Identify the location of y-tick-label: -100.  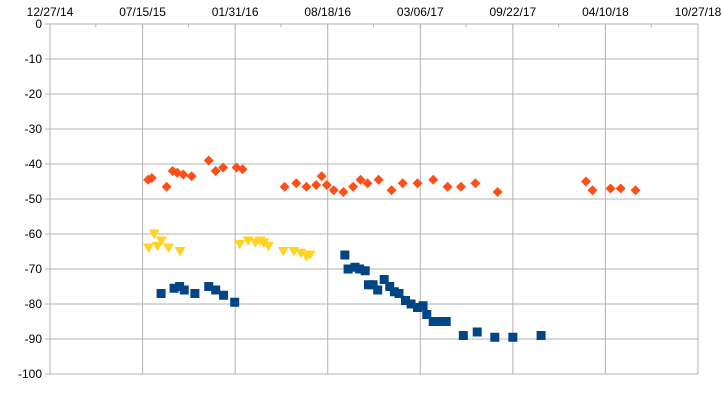
(30, 374).